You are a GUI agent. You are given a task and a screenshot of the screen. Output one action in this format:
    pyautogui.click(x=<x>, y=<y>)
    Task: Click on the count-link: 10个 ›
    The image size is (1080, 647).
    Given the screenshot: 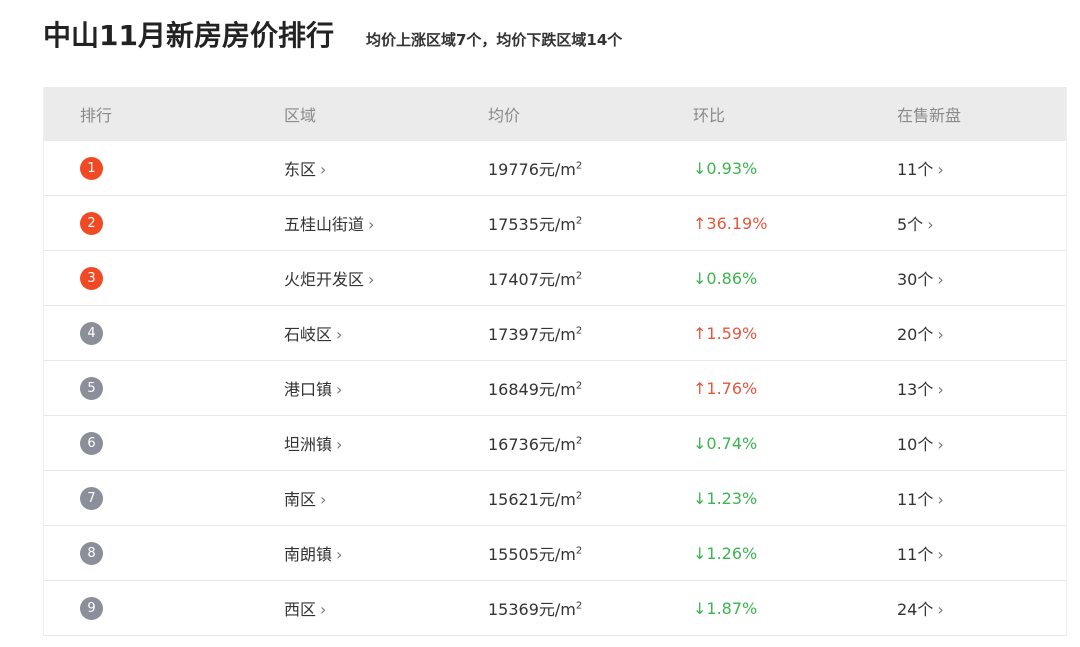 What is the action you would take?
    pyautogui.click(x=981, y=443)
    